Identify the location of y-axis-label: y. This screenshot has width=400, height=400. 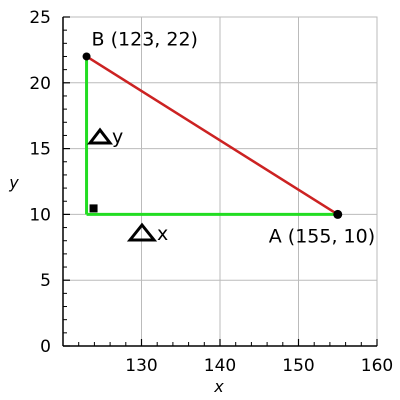
(13, 182).